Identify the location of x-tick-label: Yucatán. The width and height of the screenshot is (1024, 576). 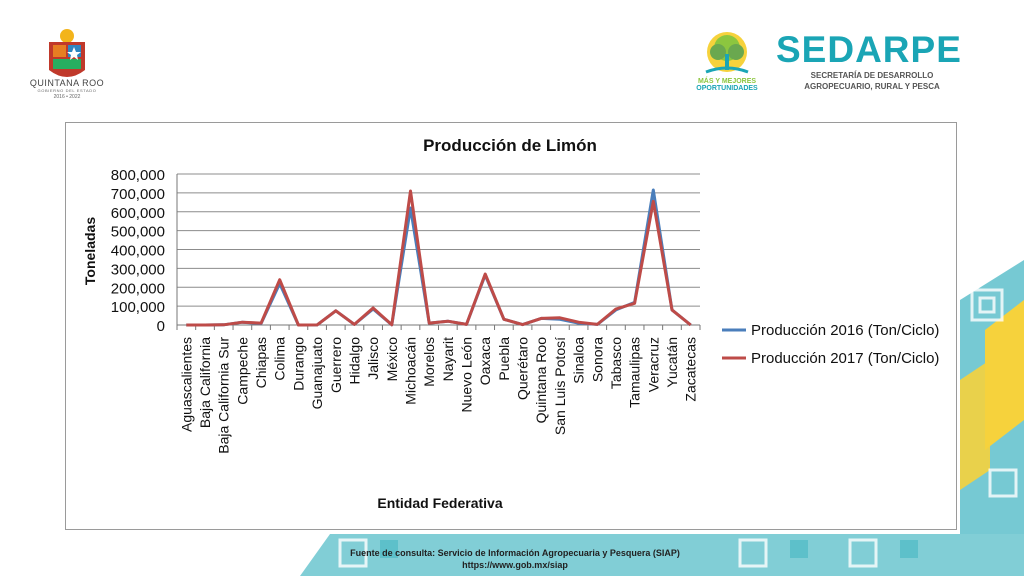
(672, 362).